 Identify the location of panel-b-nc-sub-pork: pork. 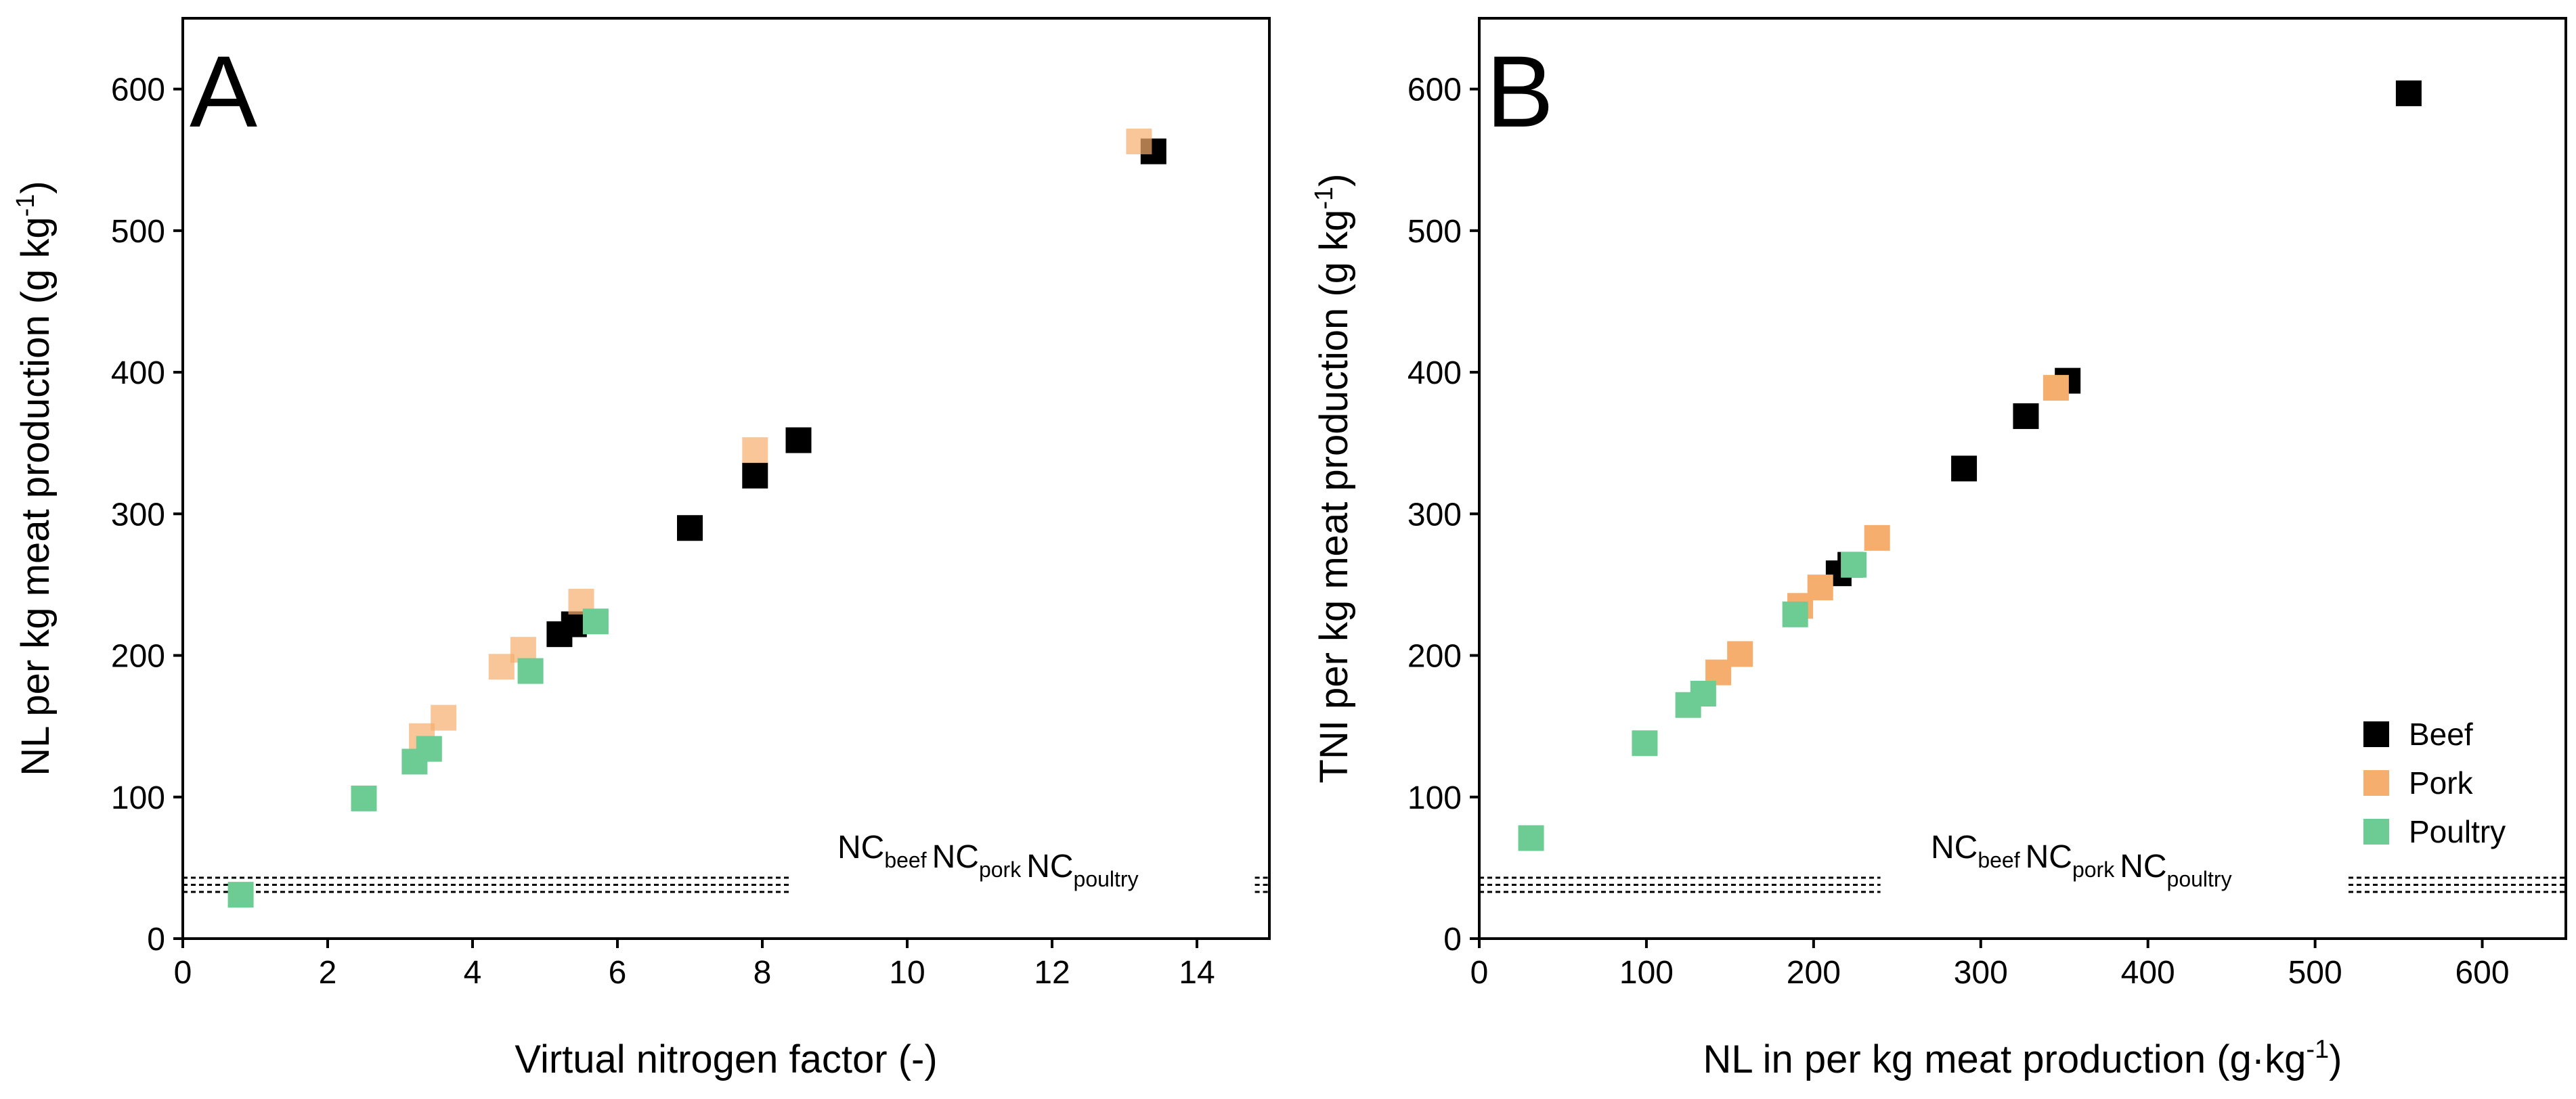
(2093, 869).